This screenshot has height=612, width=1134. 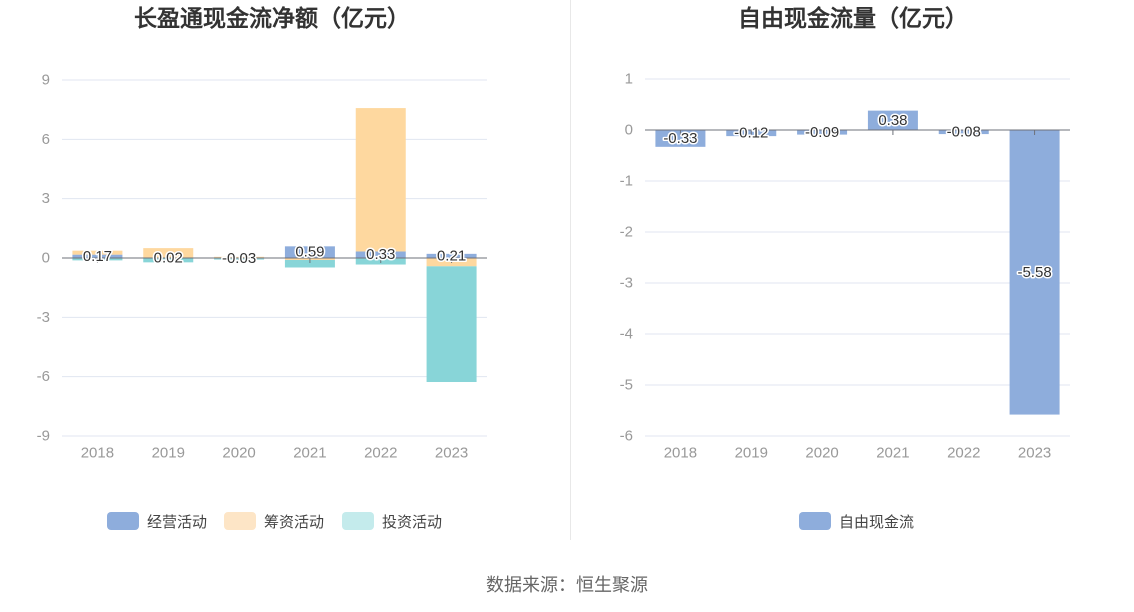 What do you see at coordinates (46, 198) in the screenshot?
I see `cashflow-y-tick-label: 3` at bounding box center [46, 198].